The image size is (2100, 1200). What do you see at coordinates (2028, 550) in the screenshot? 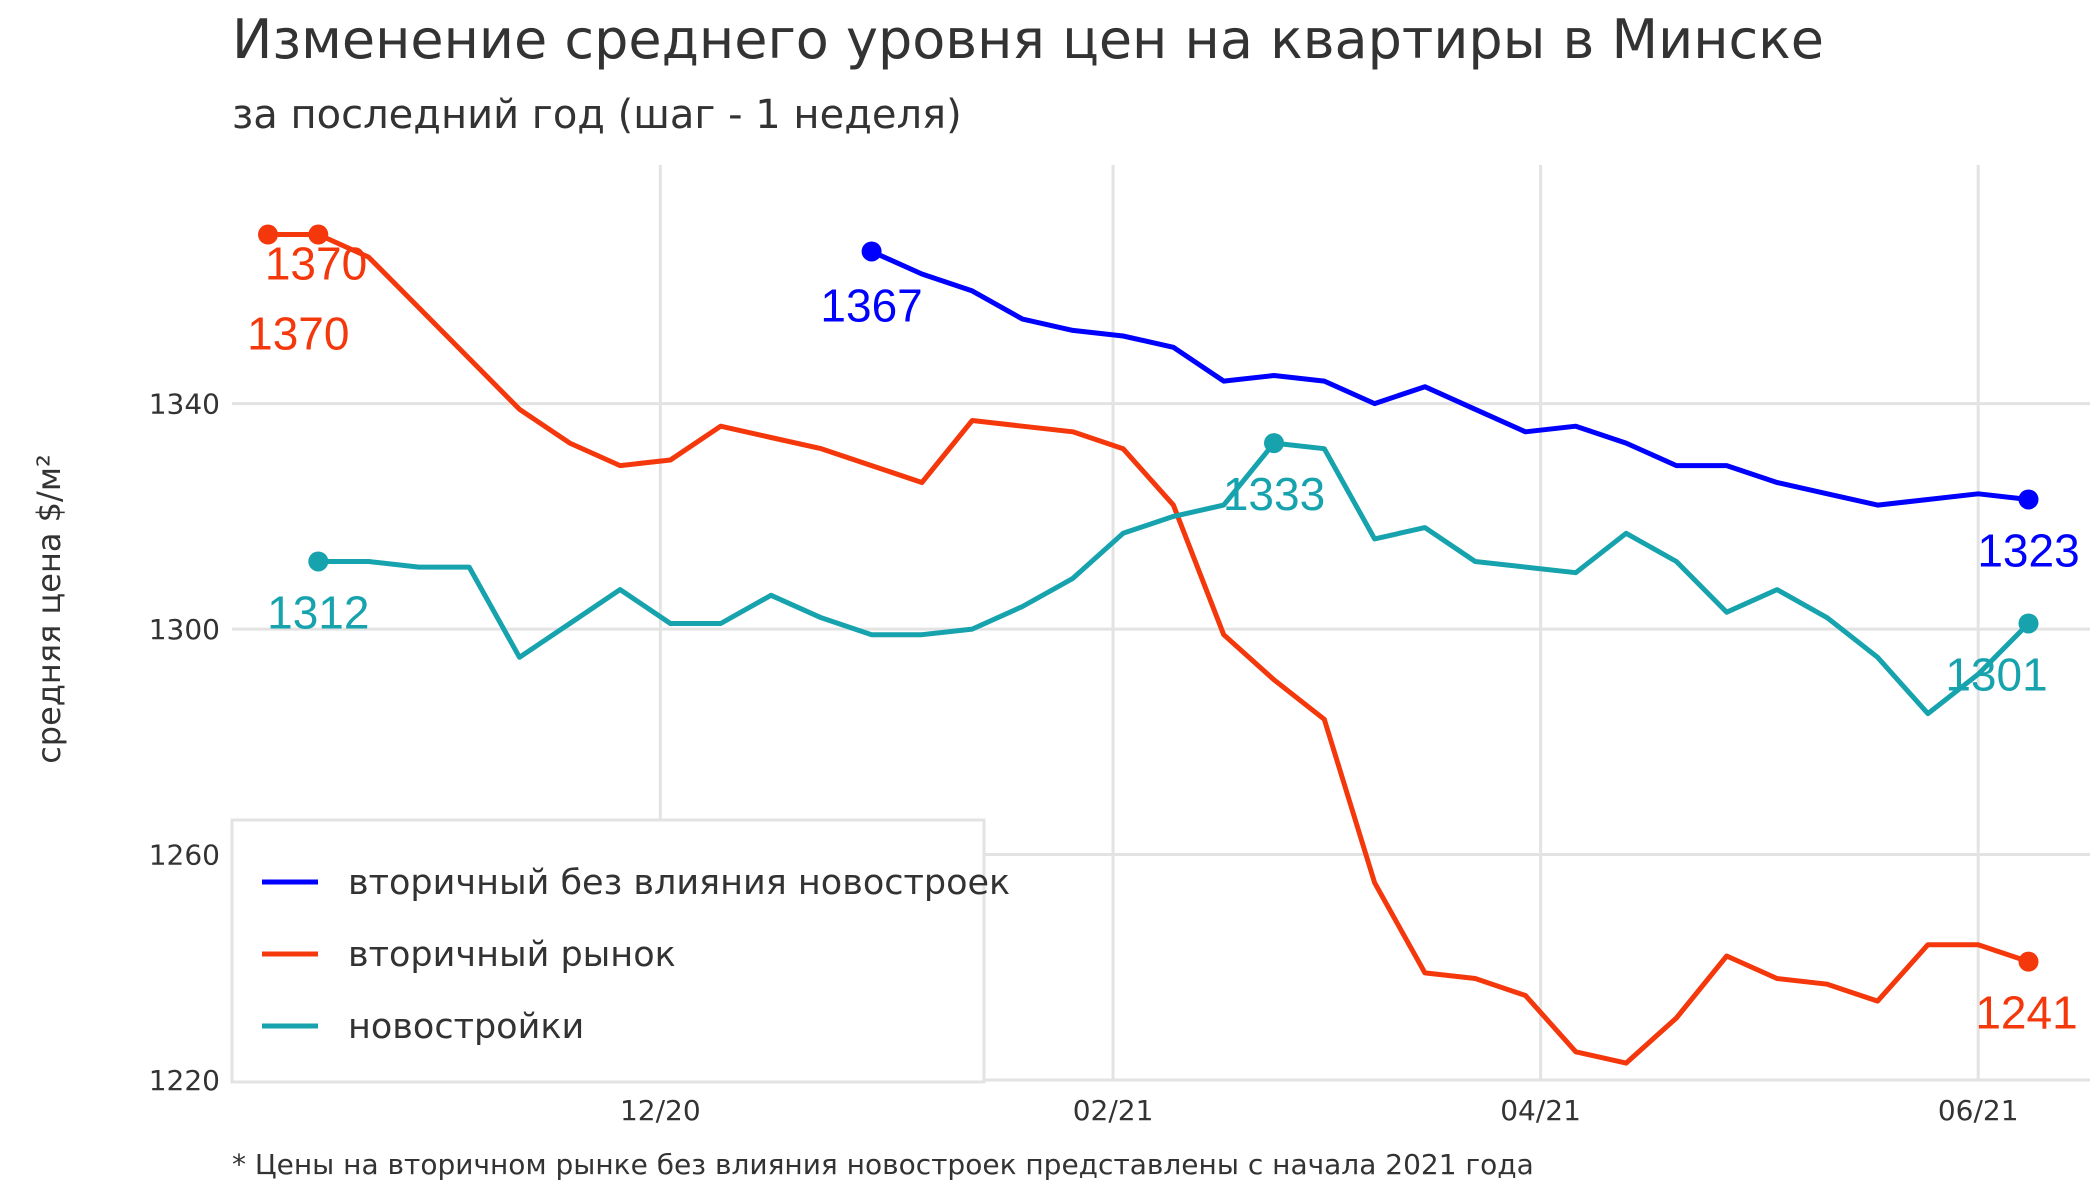
I see `data-label: 1323` at bounding box center [2028, 550].